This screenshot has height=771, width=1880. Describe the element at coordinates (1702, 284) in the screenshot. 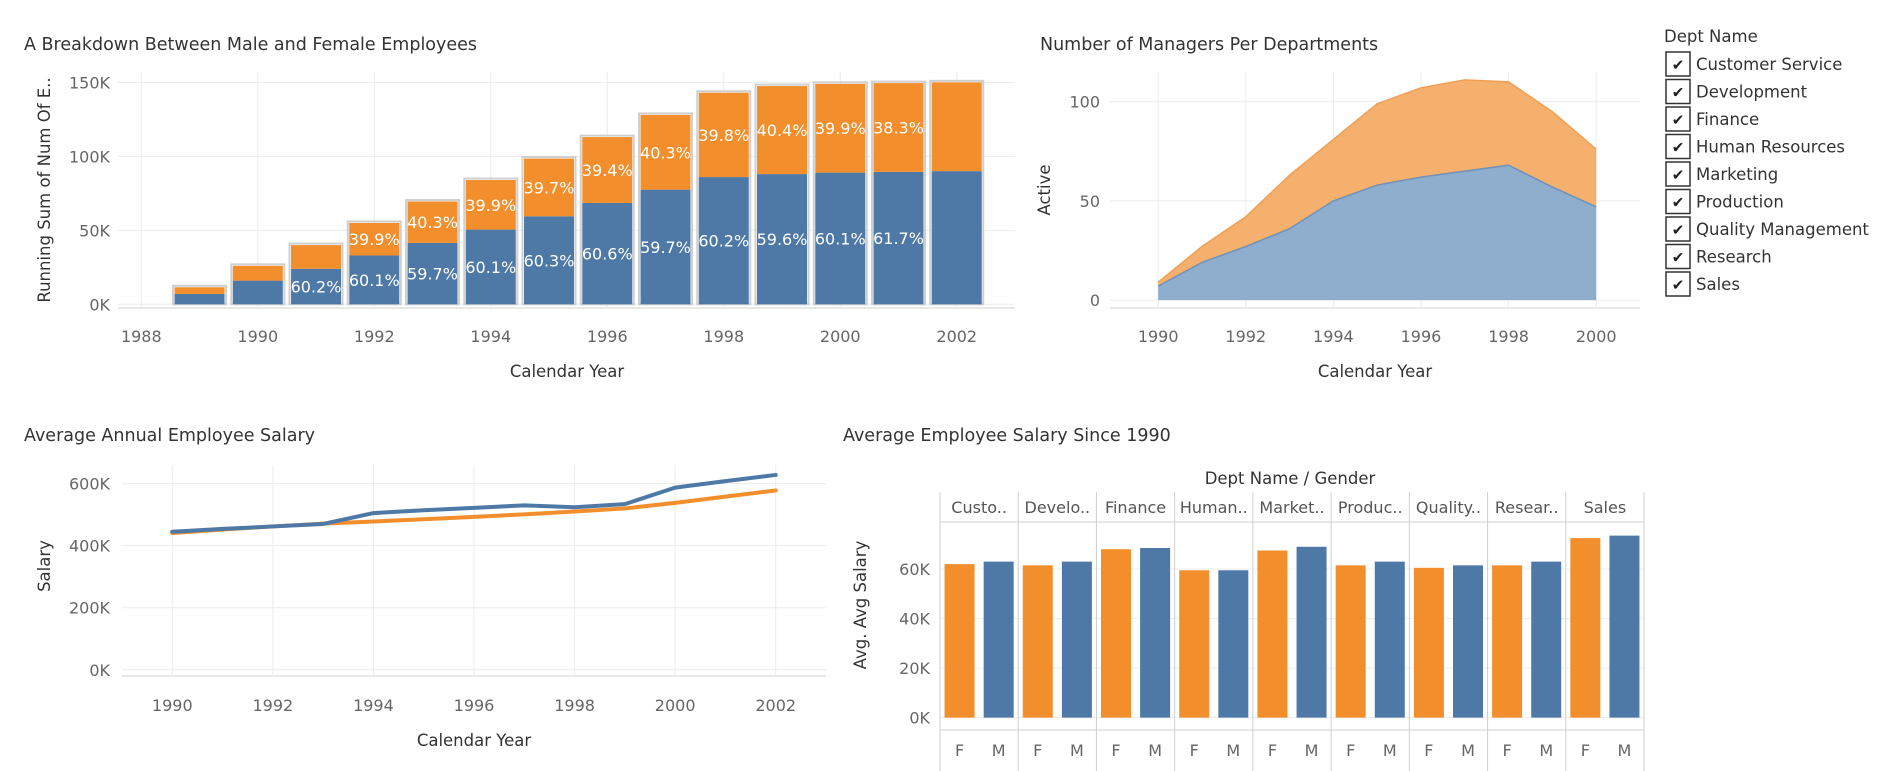

I see `legend-item: ✔ Sales` at that location.